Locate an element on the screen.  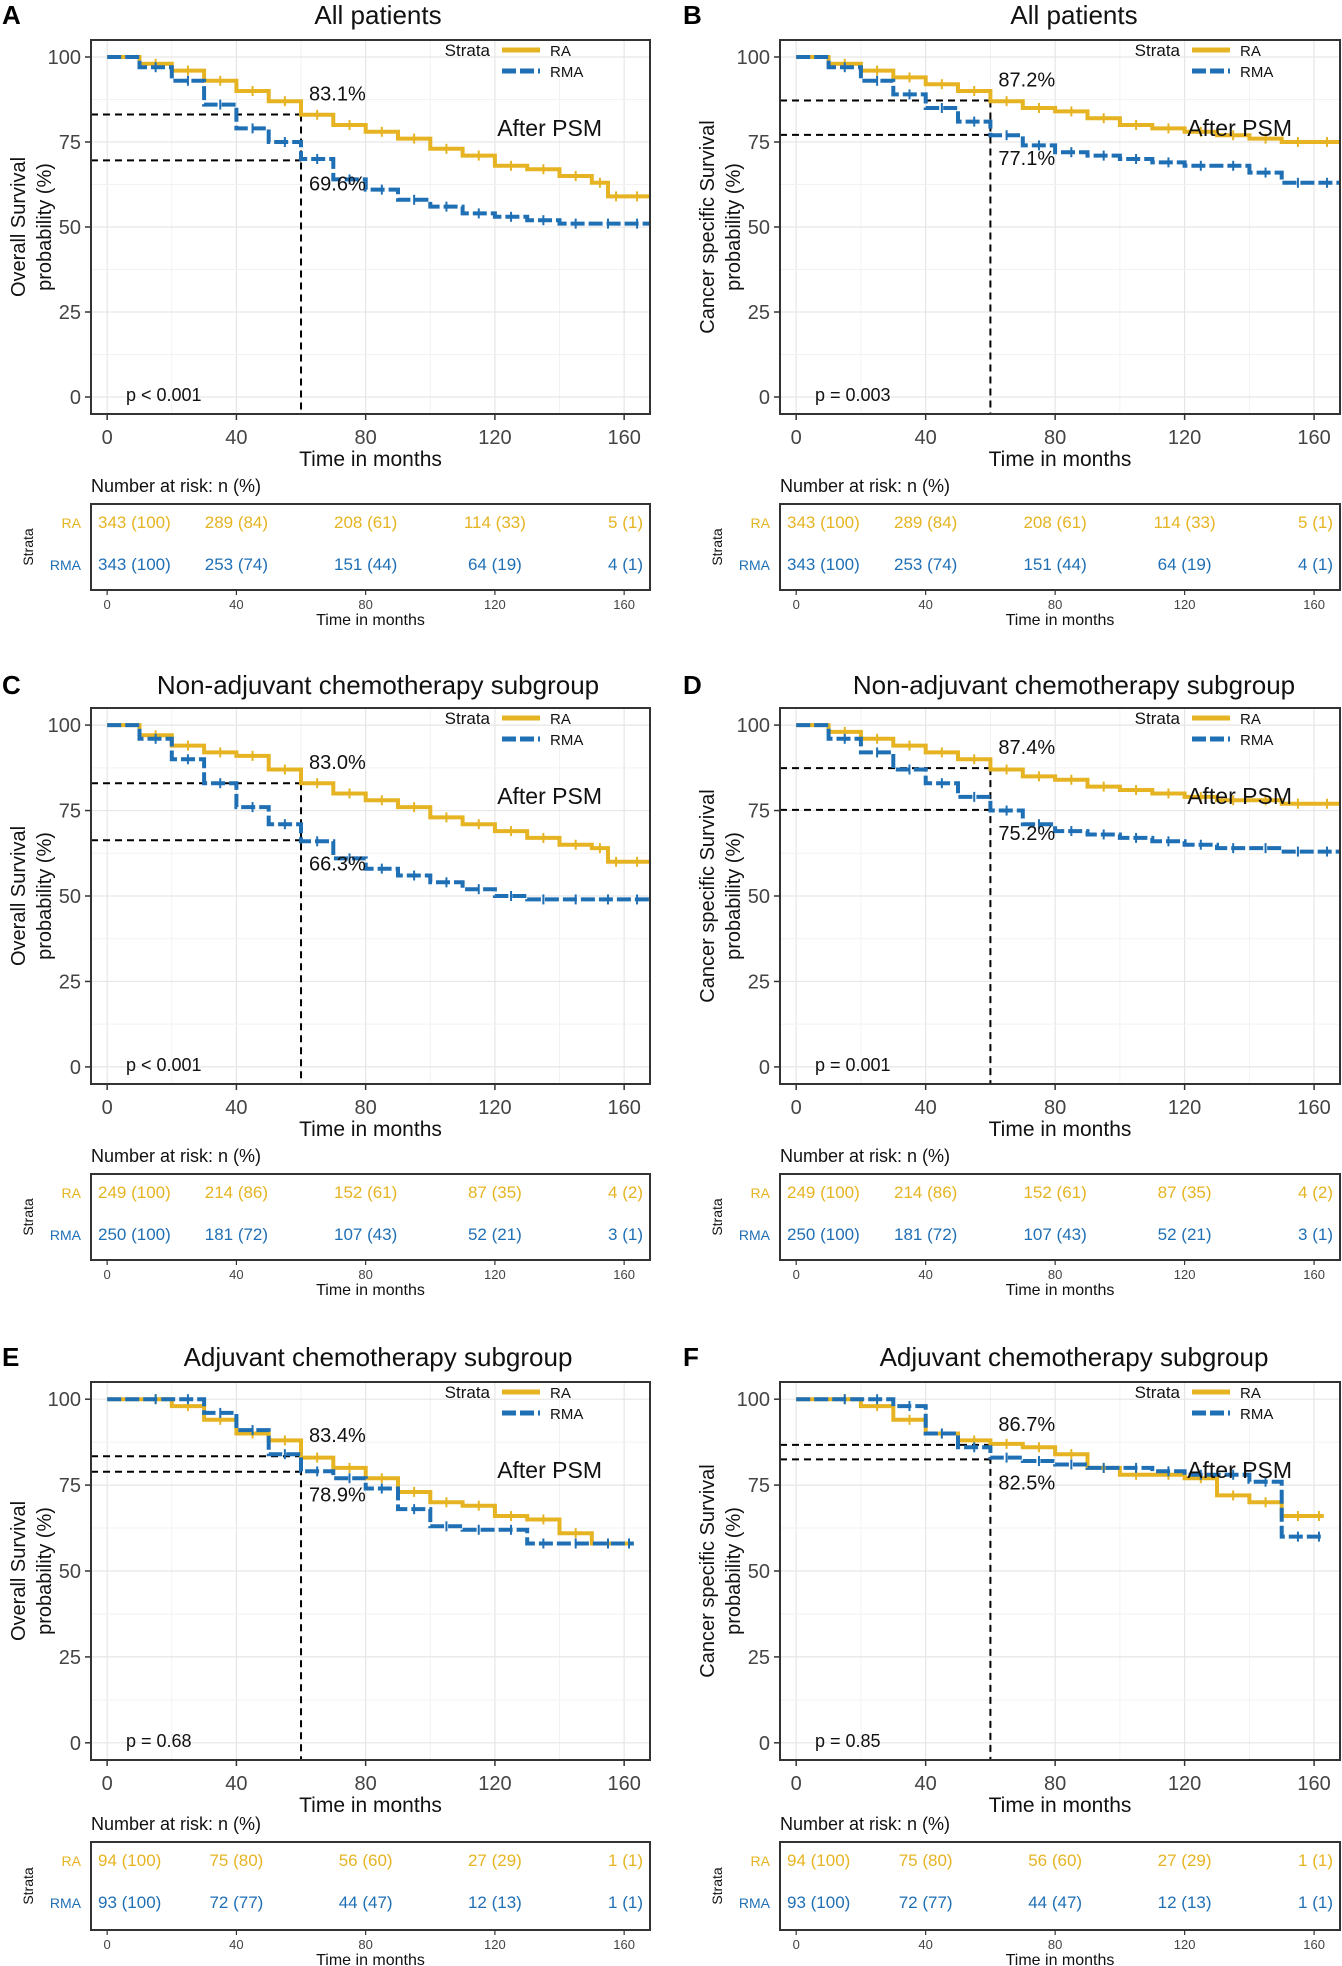
panel-title: Adjuvant chemotherapy subgroup is located at coordinates (378, 1357).